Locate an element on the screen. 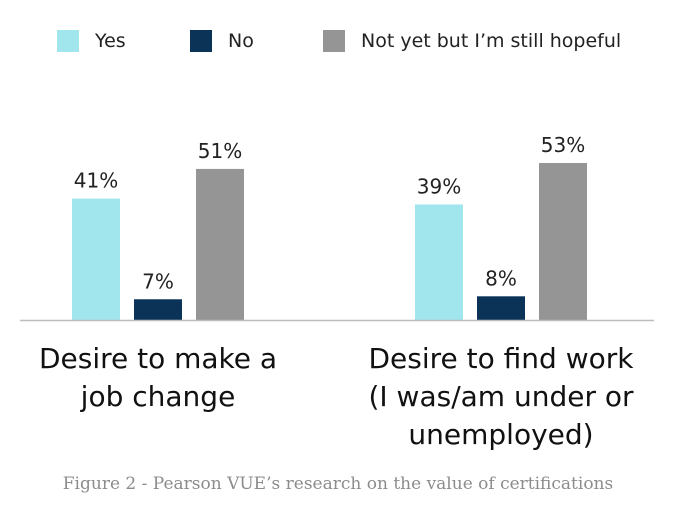  legend-item-yes: Yes is located at coordinates (91, 41).